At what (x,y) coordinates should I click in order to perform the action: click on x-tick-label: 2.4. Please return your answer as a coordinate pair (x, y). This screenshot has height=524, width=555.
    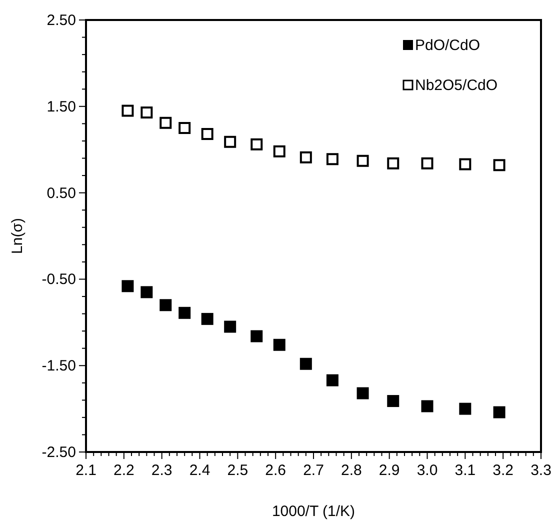
    Looking at the image, I should click on (199, 470).